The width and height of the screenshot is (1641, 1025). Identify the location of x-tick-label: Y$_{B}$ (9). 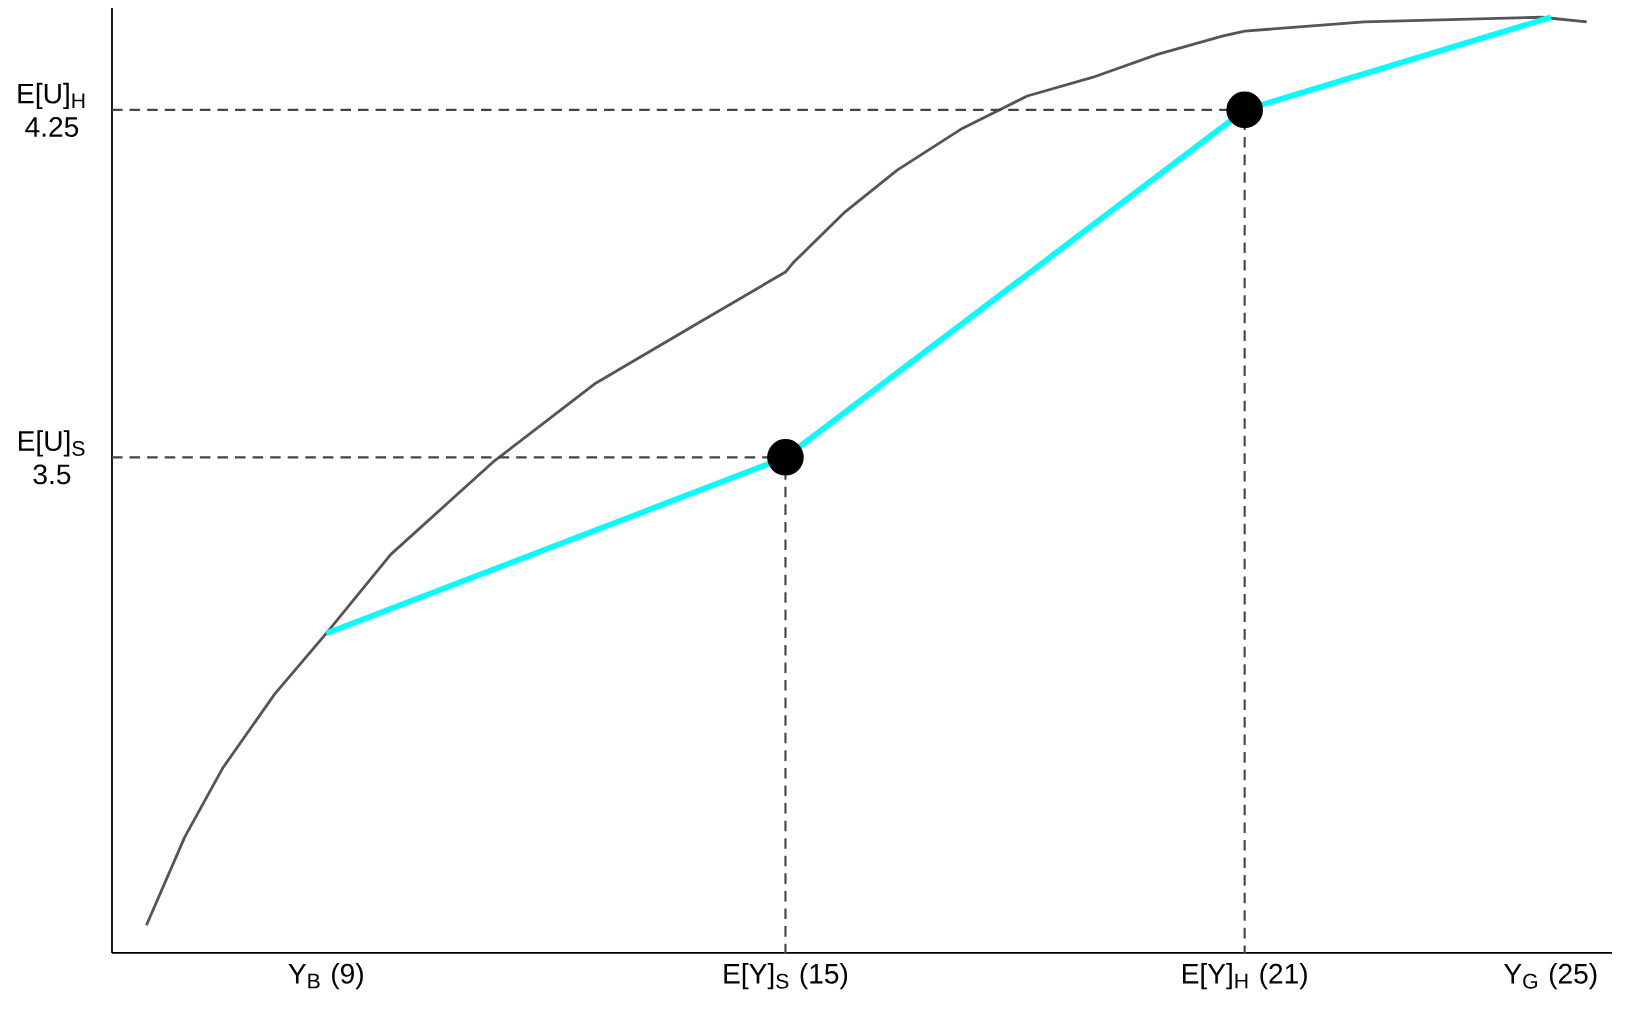
(325, 976).